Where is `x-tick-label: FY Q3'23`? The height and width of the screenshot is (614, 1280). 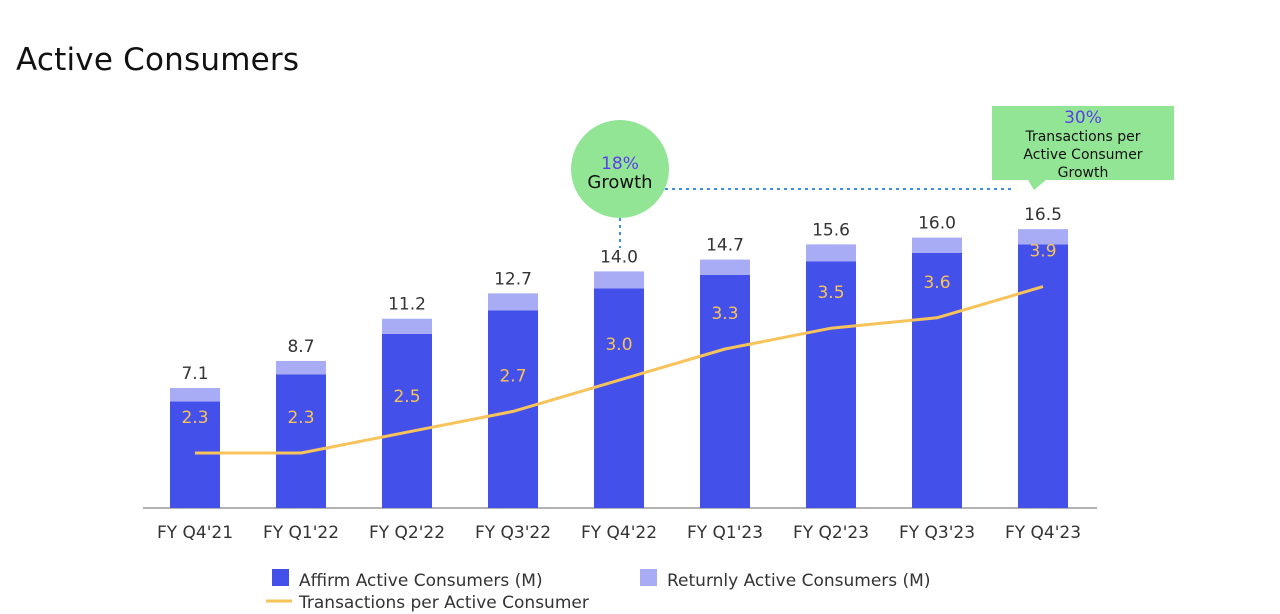
x-tick-label: FY Q3'23 is located at coordinates (937, 533).